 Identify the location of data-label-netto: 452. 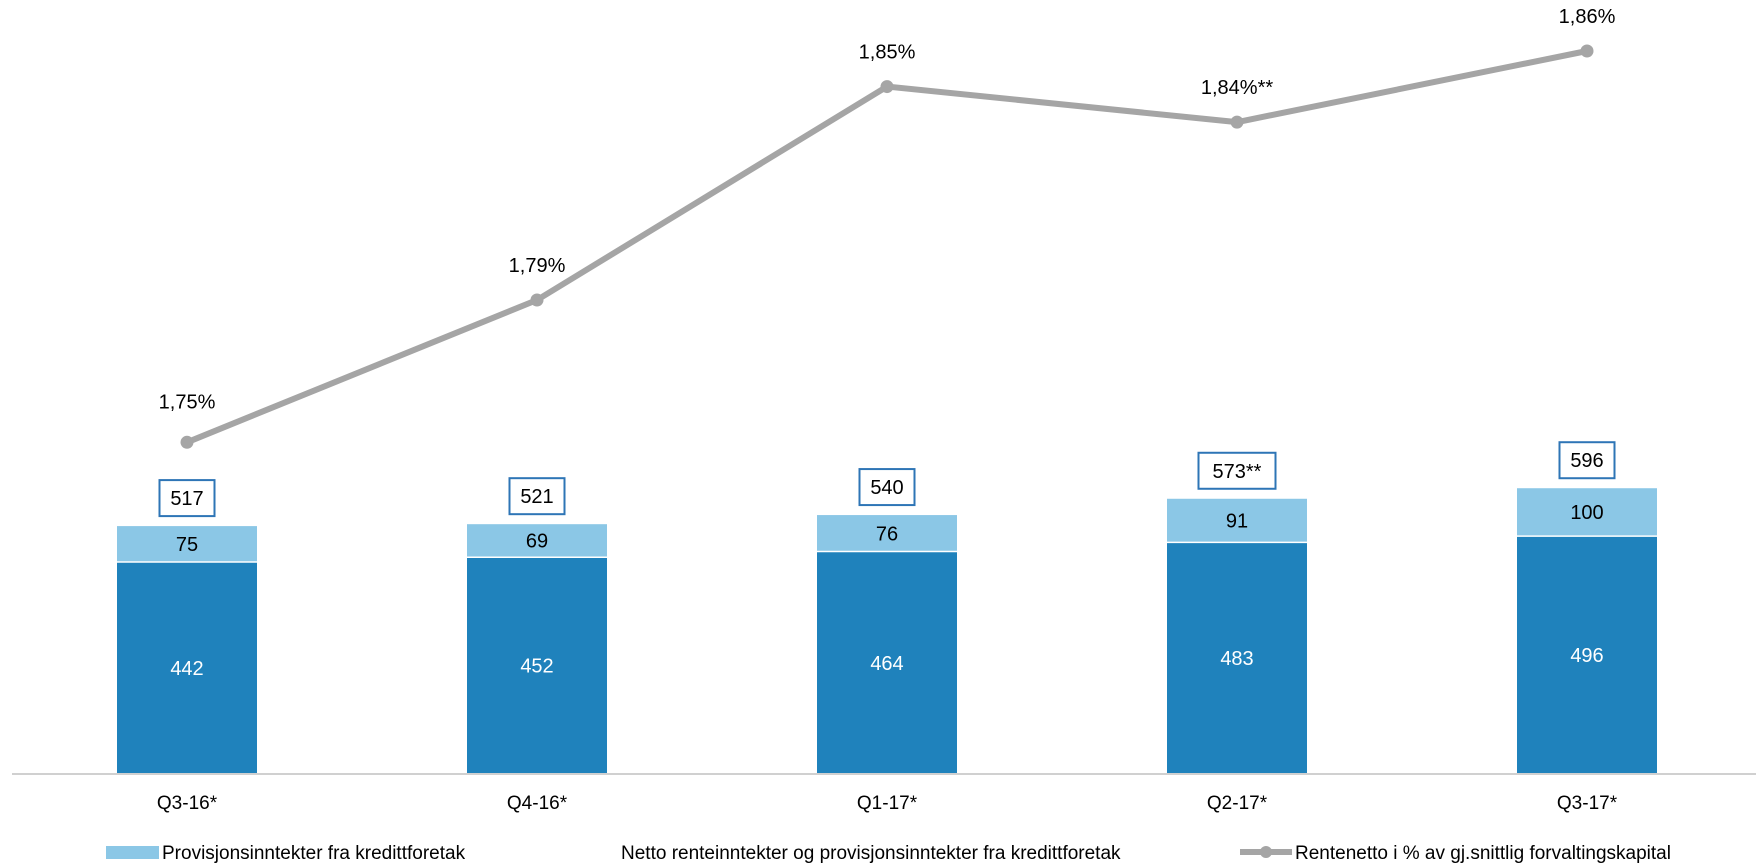
(536, 667).